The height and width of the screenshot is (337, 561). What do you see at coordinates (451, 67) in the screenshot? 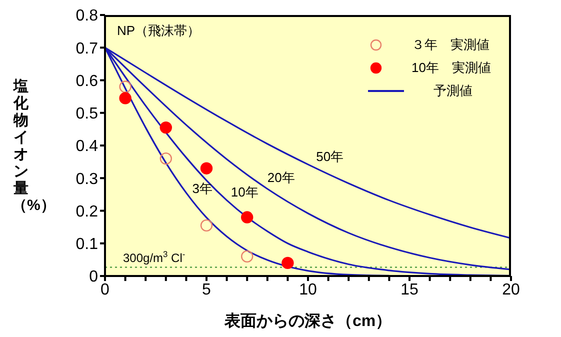
I see `legend-label: 10年 実測値` at bounding box center [451, 67].